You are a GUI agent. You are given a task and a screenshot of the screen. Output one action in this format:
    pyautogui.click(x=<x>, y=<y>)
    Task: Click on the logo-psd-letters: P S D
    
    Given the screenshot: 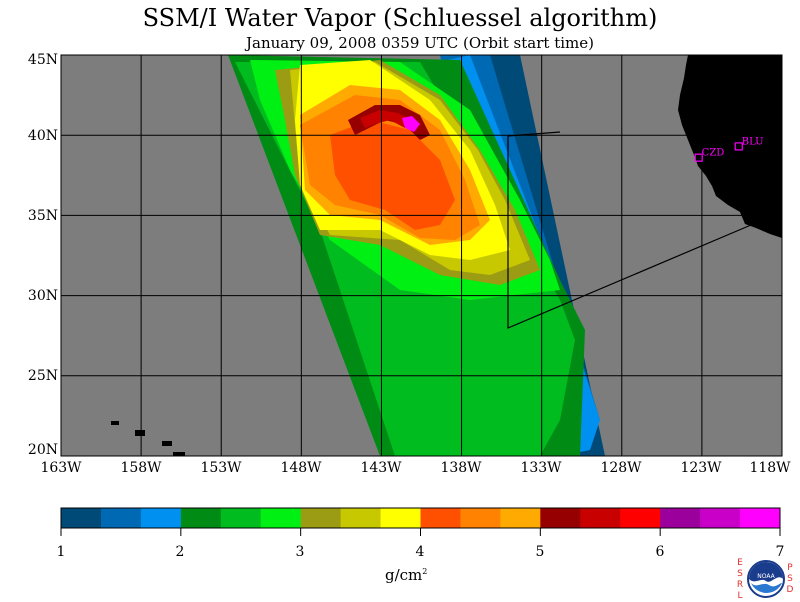 What is the action you would take?
    pyautogui.click(x=790, y=579)
    